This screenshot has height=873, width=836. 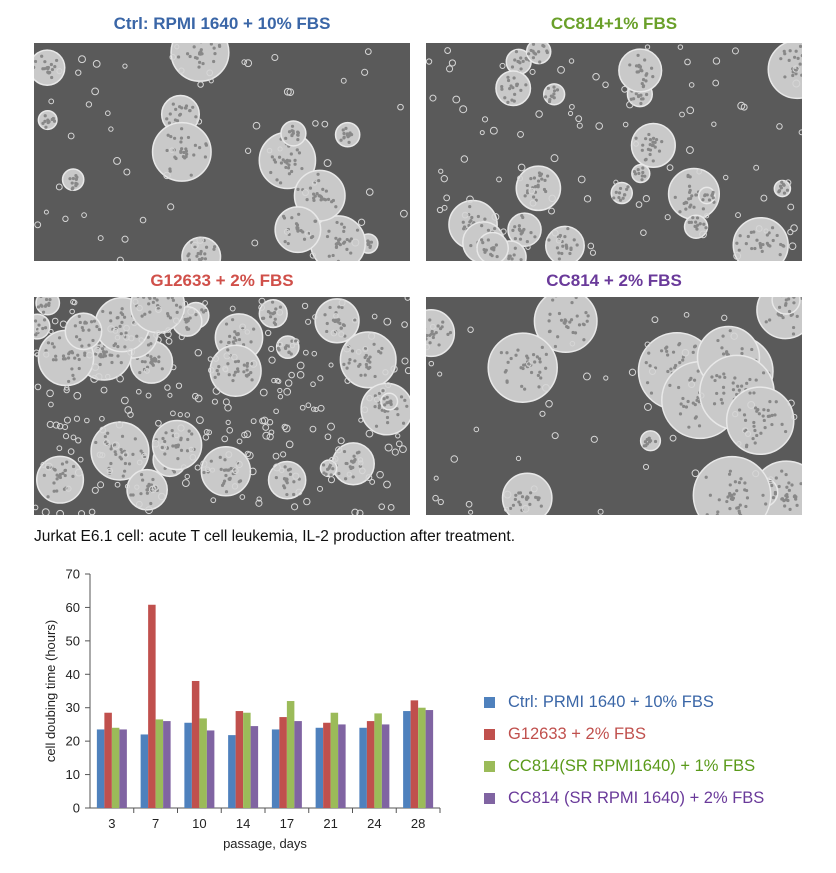 What do you see at coordinates (73, 674) in the screenshot?
I see `y-tick-label: 40` at bounding box center [73, 674].